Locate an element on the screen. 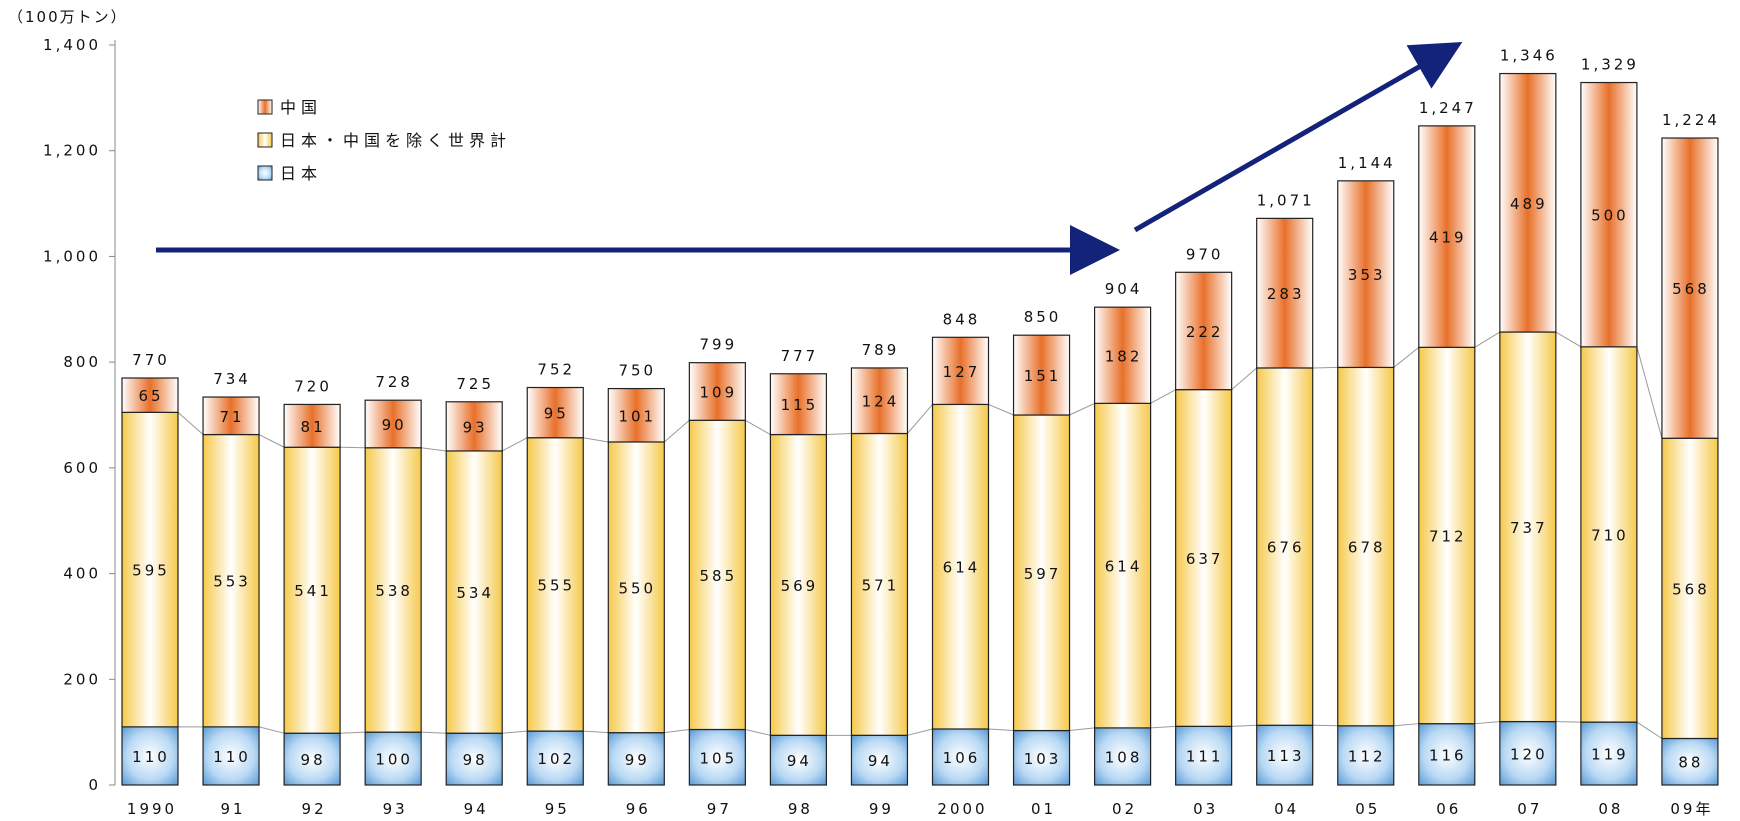 This screenshot has width=1740, height=821. y-tick-label: 600 is located at coordinates (82, 468).